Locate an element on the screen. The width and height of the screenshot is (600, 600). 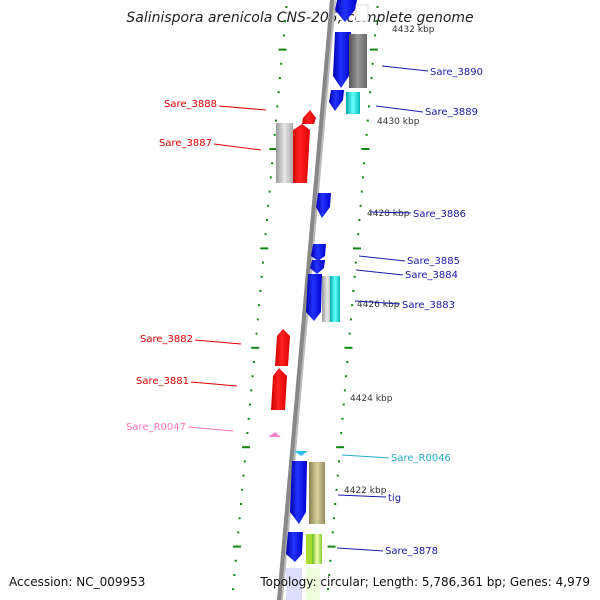
rrna-marker is located at coordinates (274, 434).